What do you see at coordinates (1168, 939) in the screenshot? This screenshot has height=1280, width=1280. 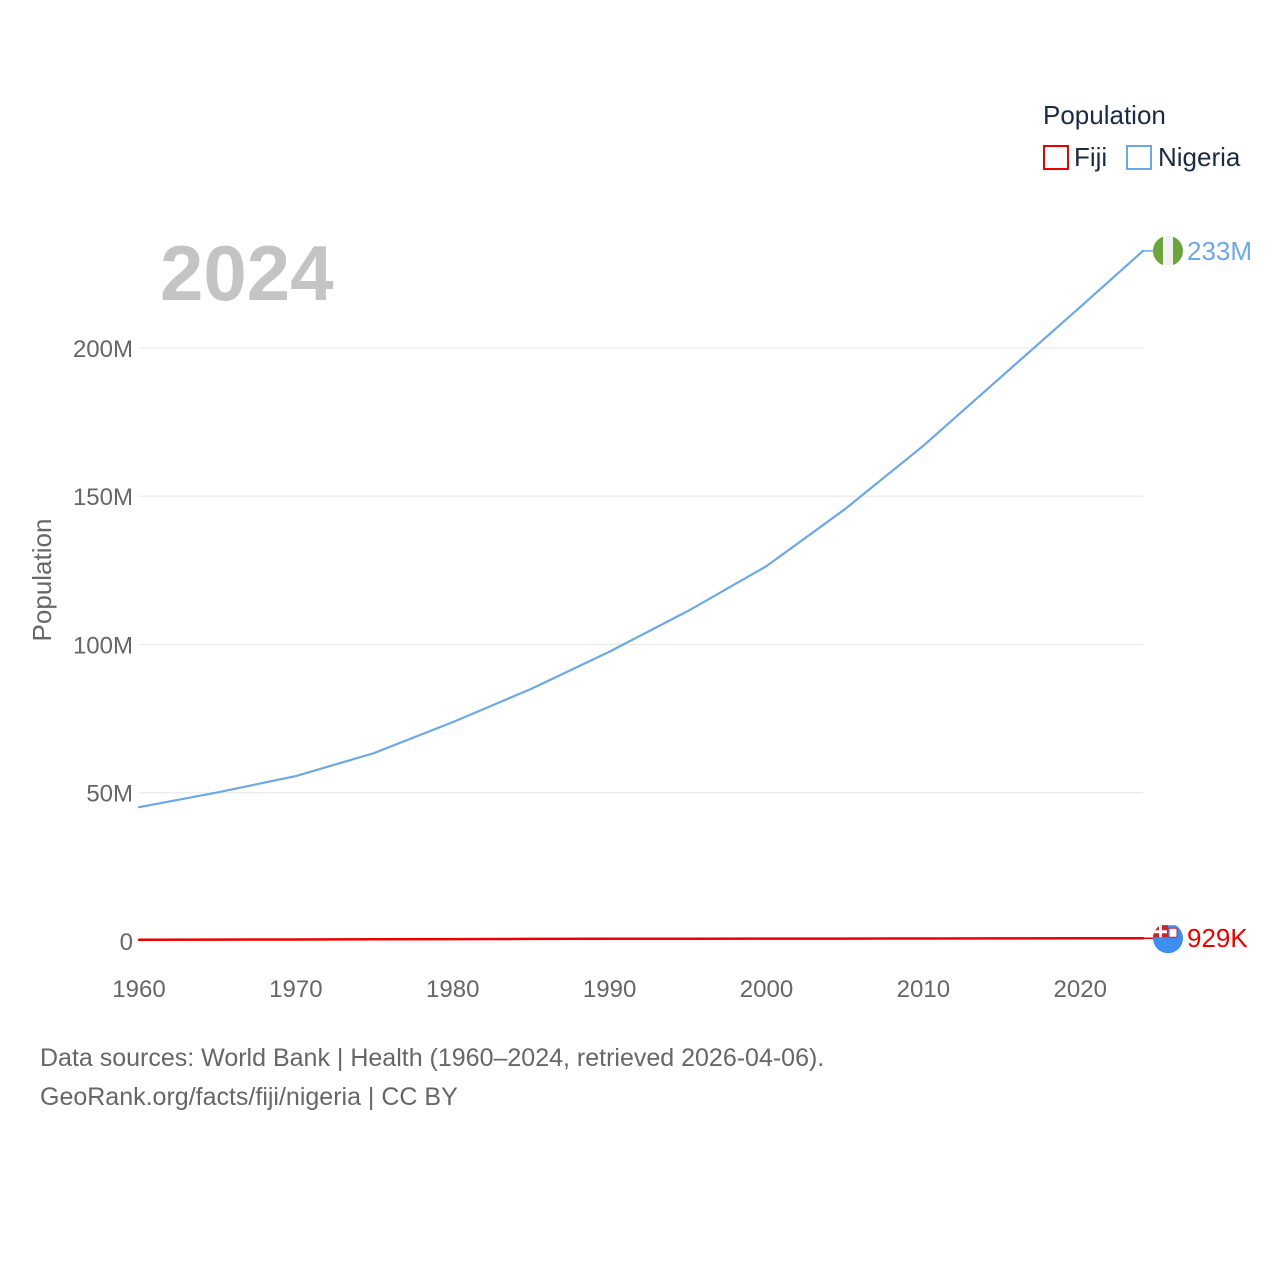 I see `fiji-flag-icon` at bounding box center [1168, 939].